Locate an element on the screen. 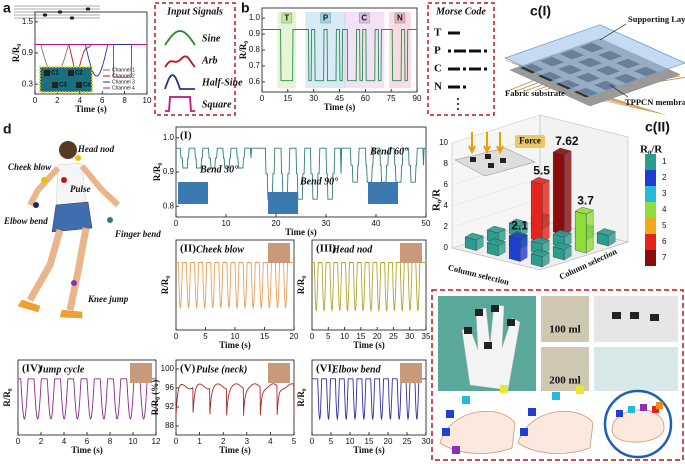  annotation: Bend 90° is located at coordinates (318, 181).